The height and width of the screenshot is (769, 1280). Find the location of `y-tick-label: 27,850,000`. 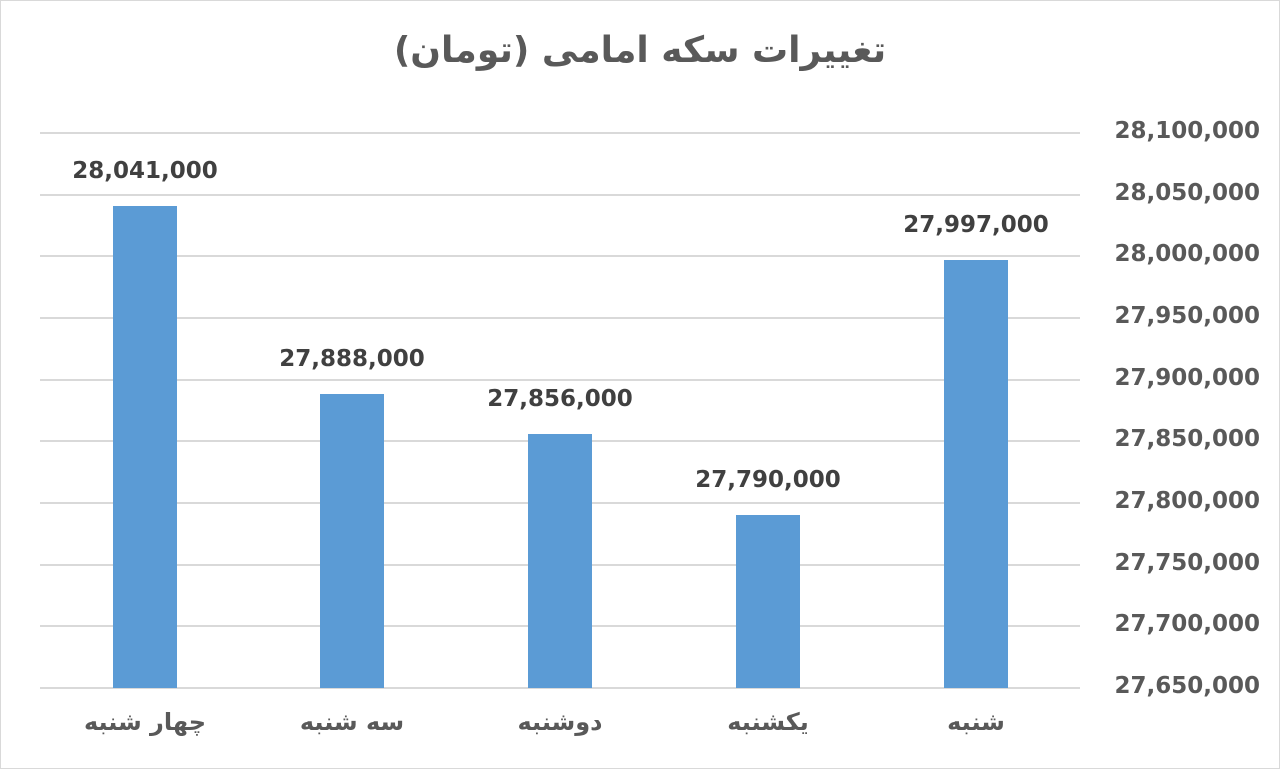

y-tick-label: 27,850,000 is located at coordinates (1187, 439).